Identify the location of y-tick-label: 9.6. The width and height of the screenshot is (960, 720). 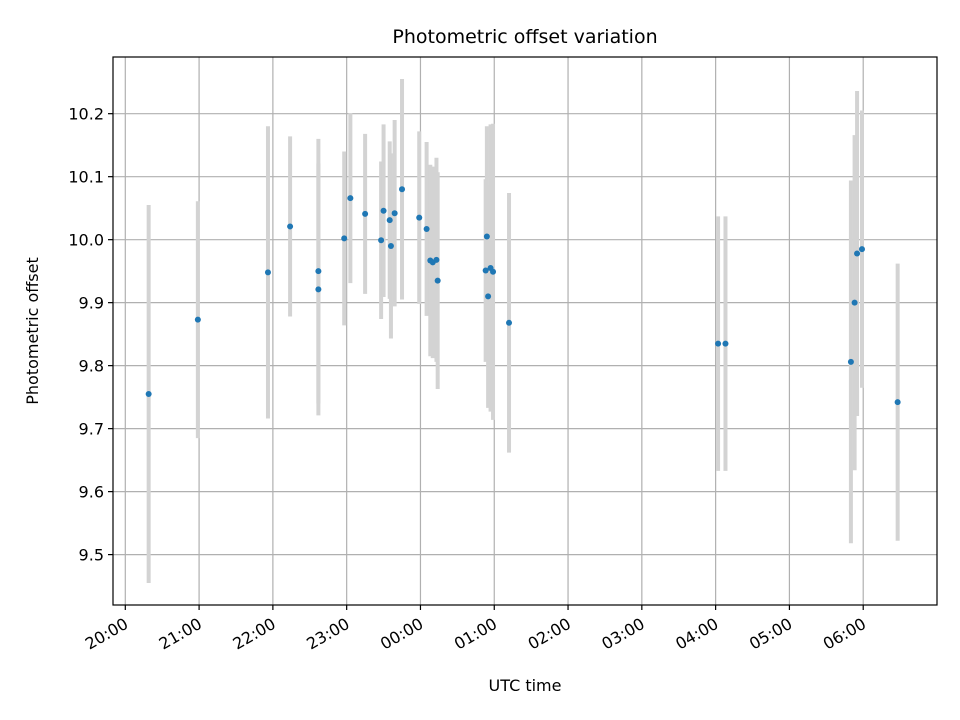
(91, 492).